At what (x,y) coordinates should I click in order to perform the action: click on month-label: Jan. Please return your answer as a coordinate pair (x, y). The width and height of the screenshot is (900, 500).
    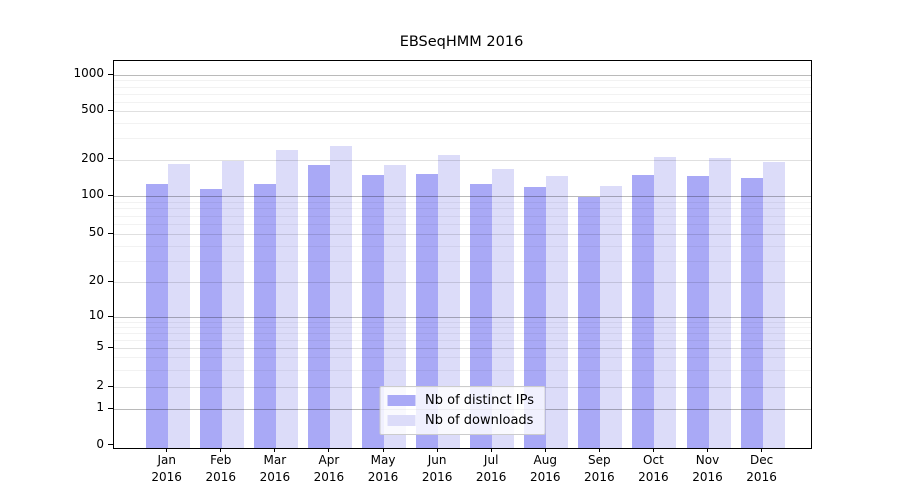
    Looking at the image, I should click on (166, 460).